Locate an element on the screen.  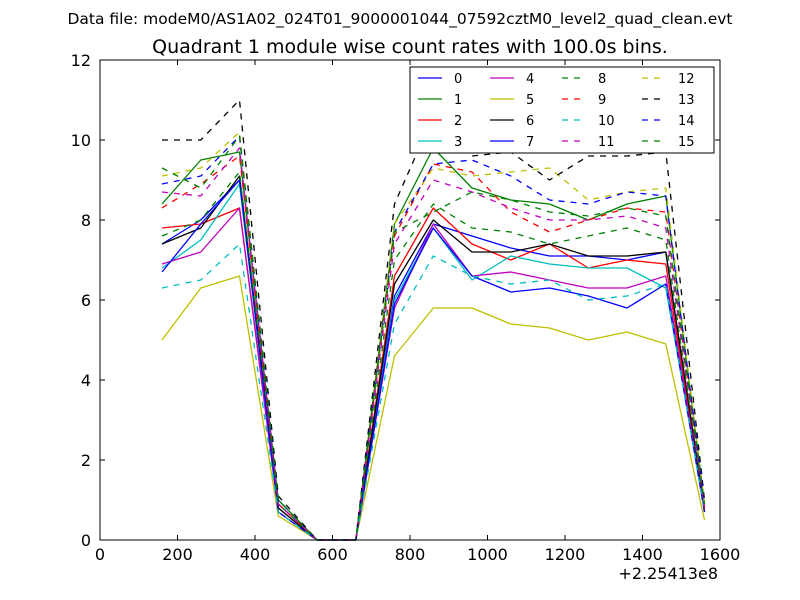
y-tick-label: 0 is located at coordinates (86, 540).